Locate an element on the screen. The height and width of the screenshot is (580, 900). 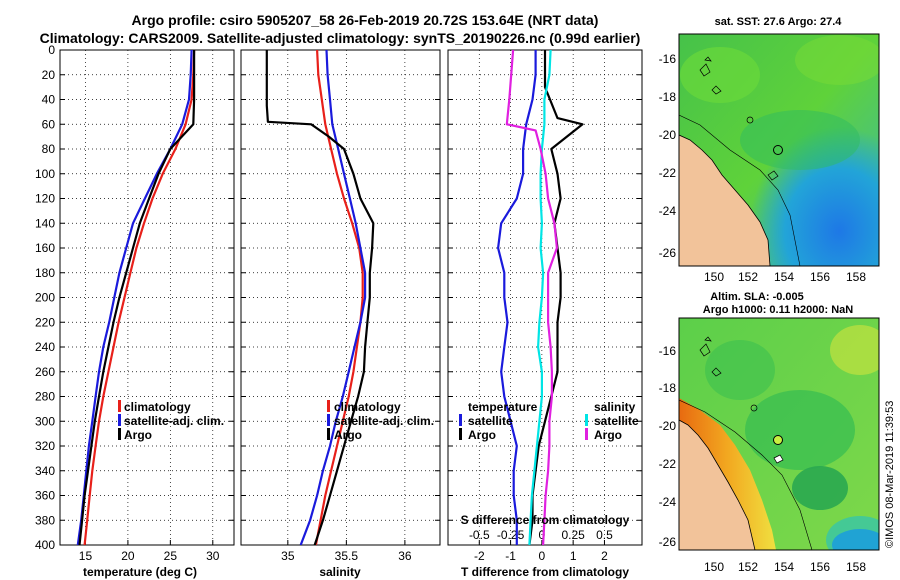
depth-tick-label: 100 is located at coordinates (45, 174).